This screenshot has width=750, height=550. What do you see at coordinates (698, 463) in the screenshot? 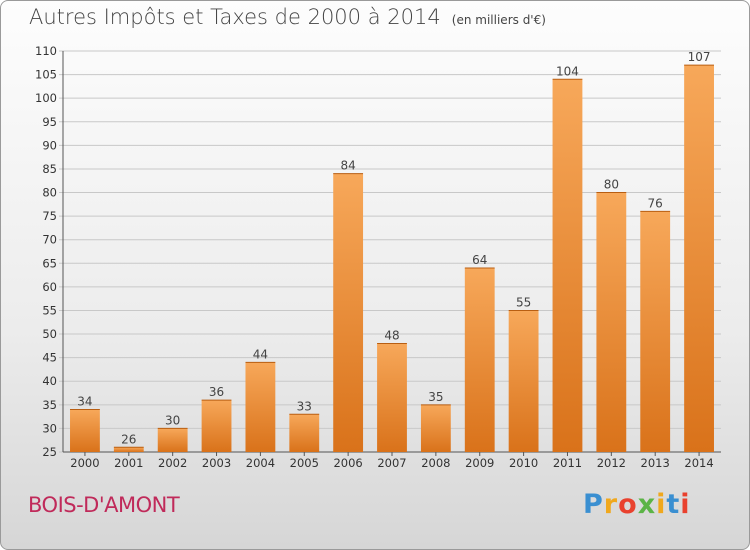
I see `x-tick-label: 2014` at bounding box center [698, 463].